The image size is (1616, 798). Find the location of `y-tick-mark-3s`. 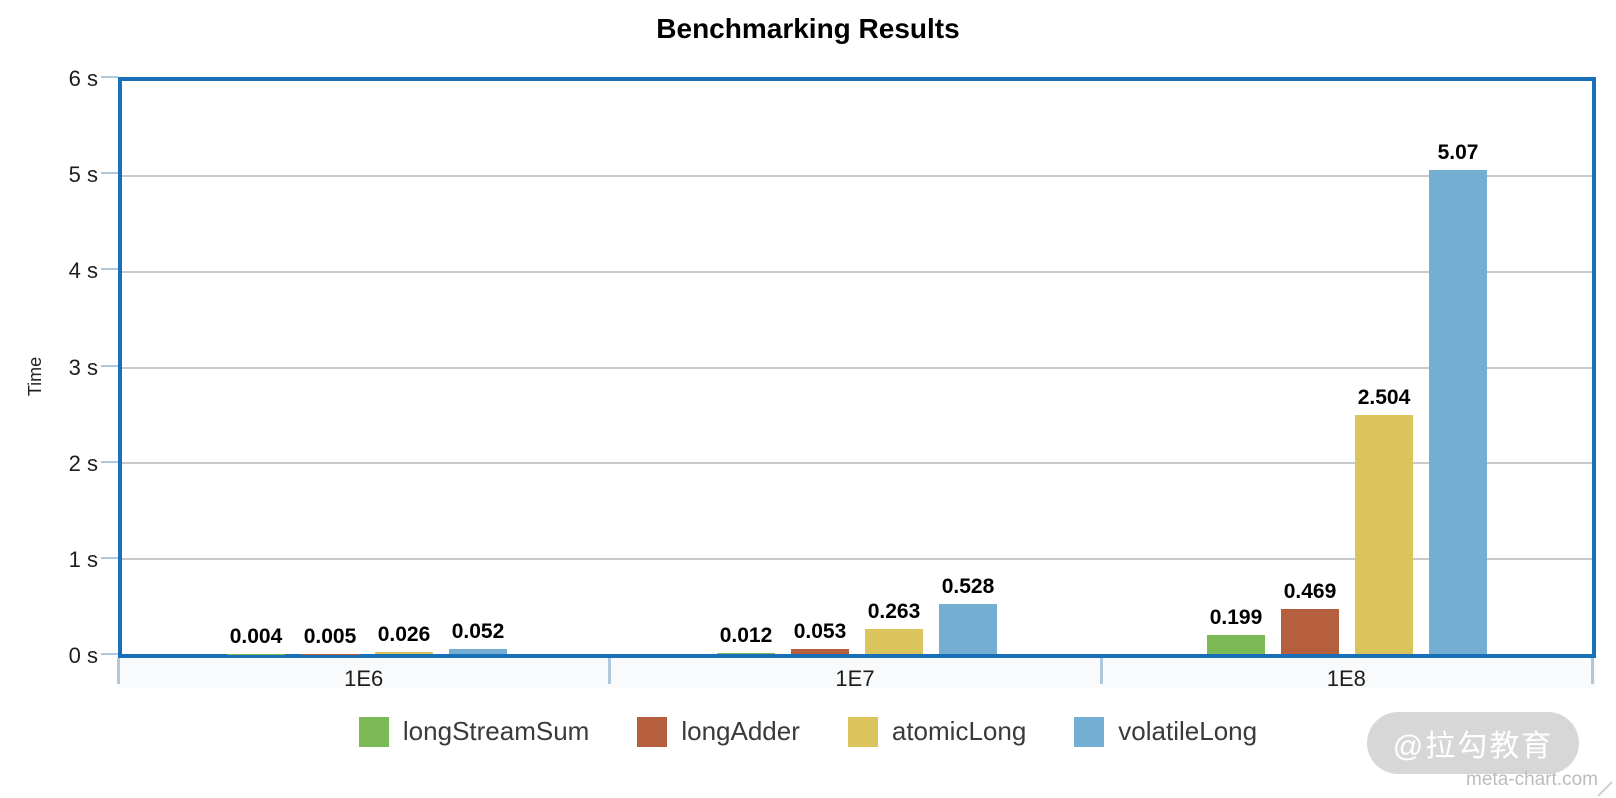

y-tick-mark-3s is located at coordinates (109, 365).